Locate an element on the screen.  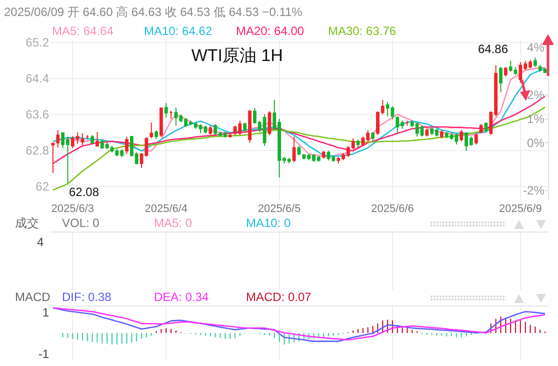
series-label: DEA: 0.34 is located at coordinates (182, 297).